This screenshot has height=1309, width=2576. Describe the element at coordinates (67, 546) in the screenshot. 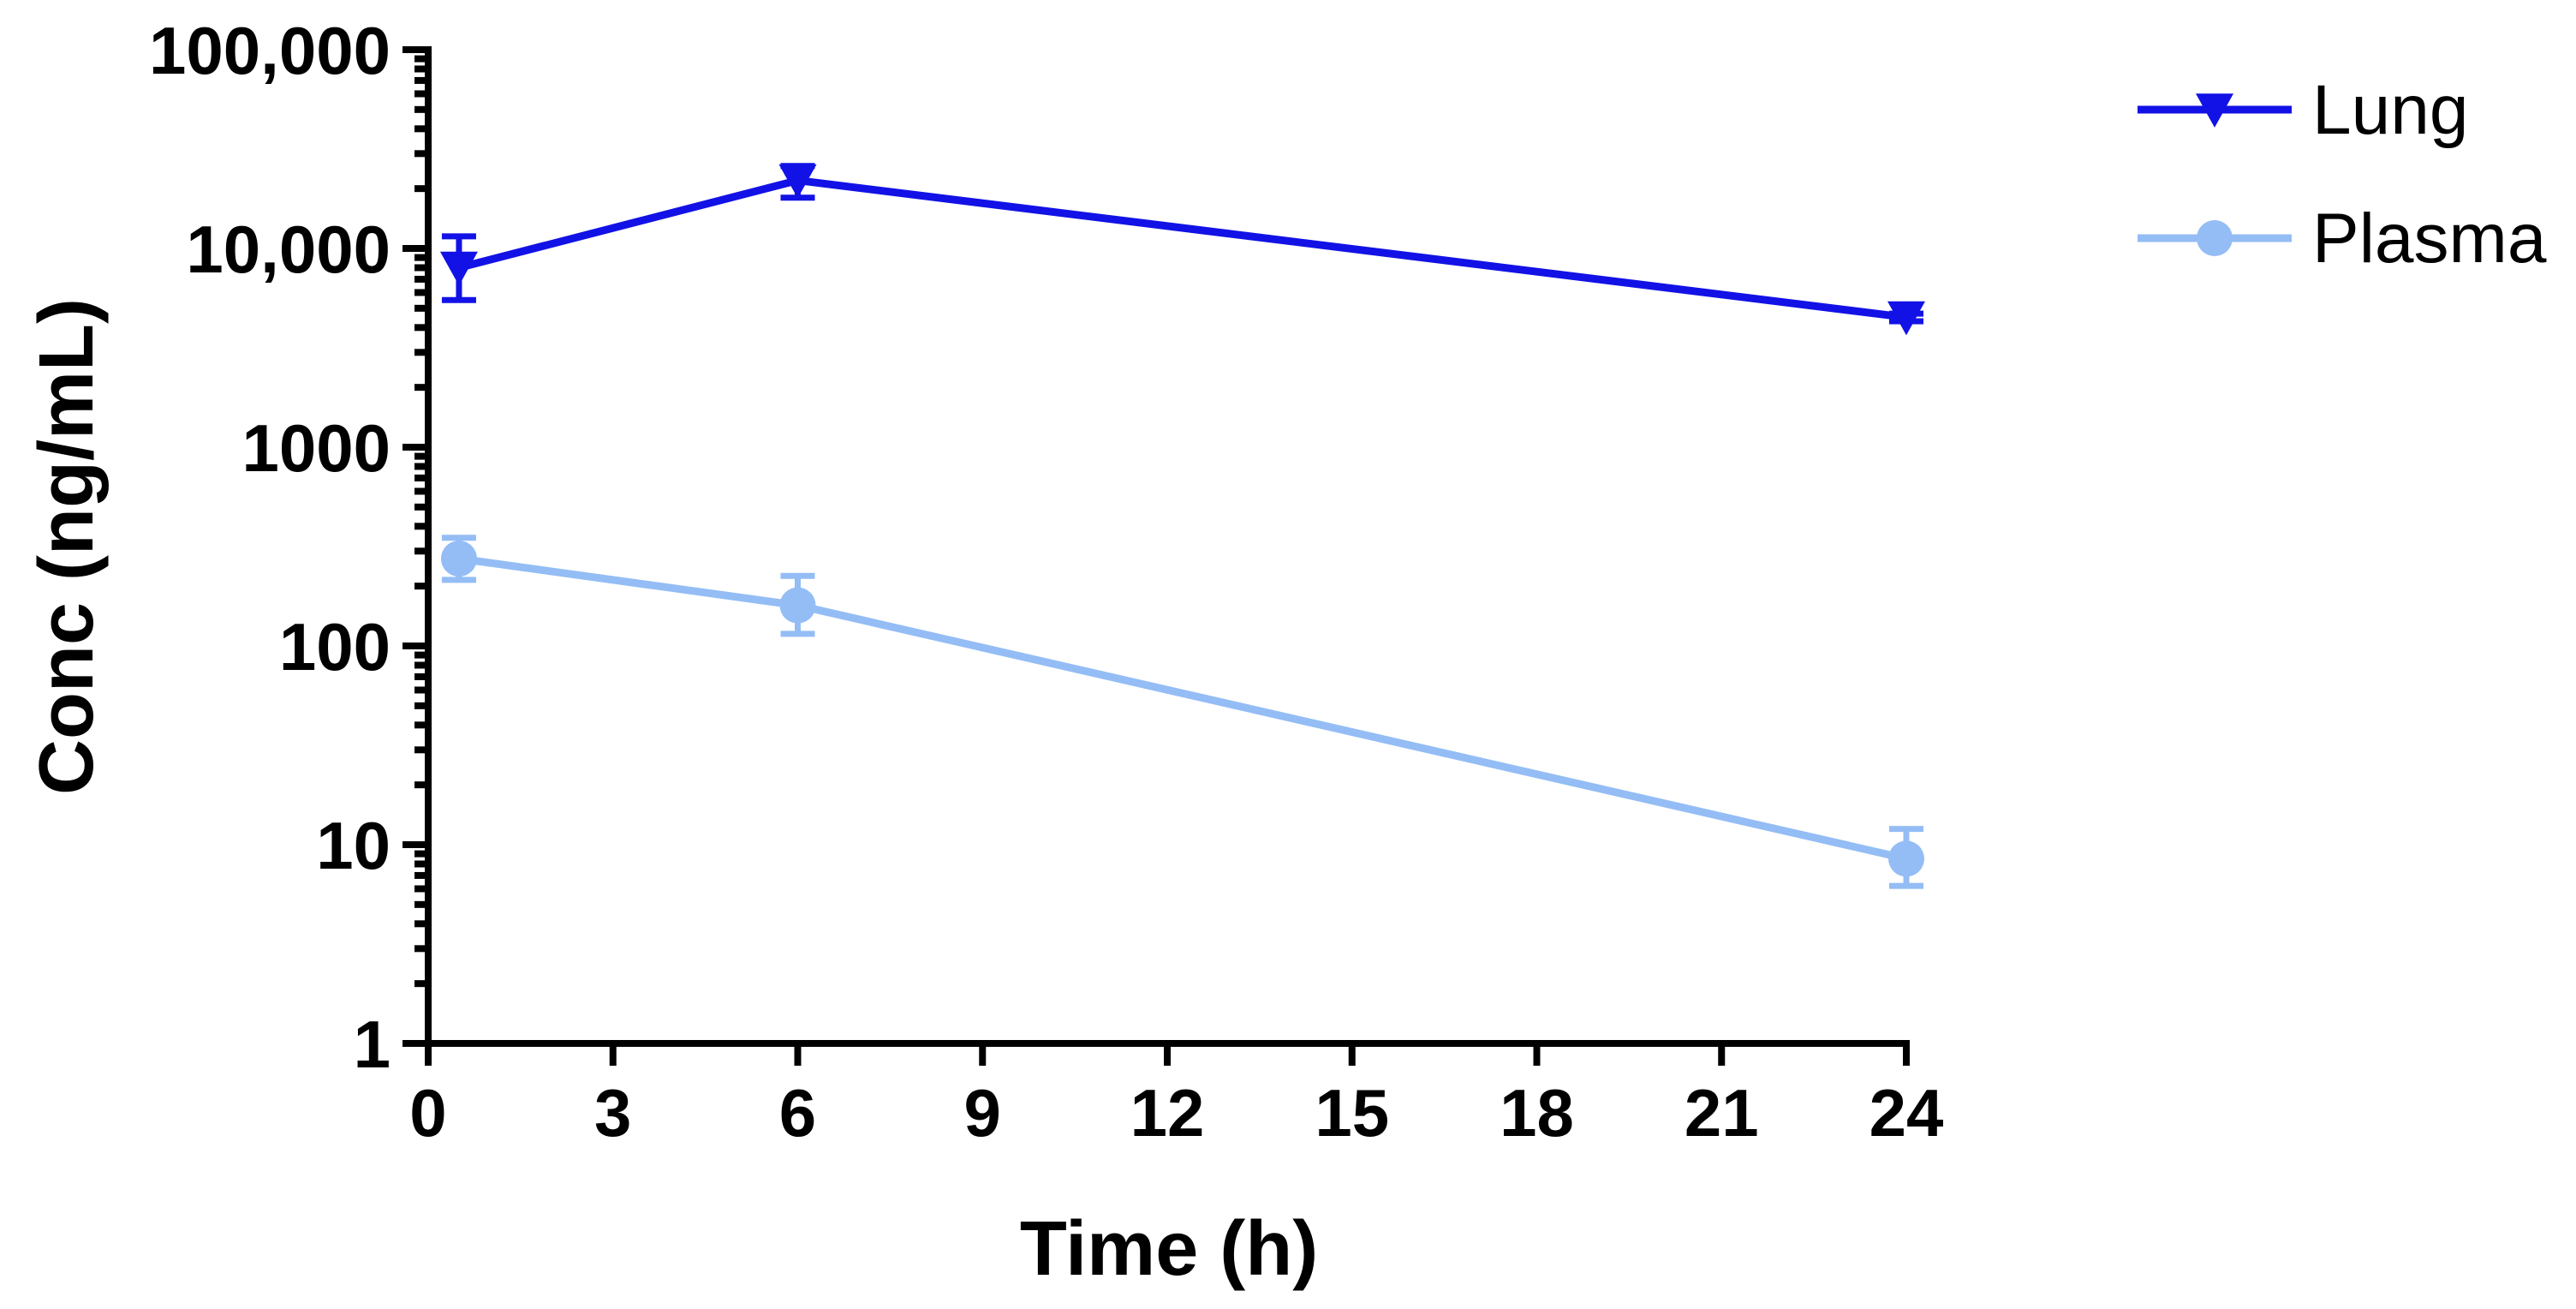

I see `y-axis-title: Conc (ng/mL)` at that location.